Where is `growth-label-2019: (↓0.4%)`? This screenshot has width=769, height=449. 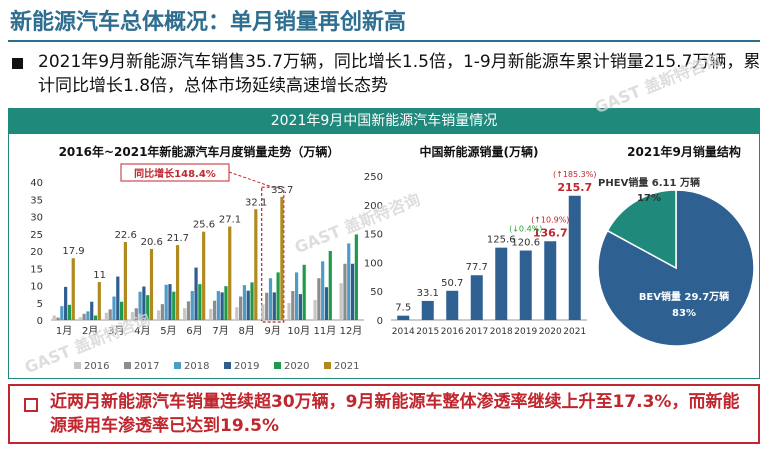
growth-label-2019: (↓0.4%) is located at coordinates (525, 229).